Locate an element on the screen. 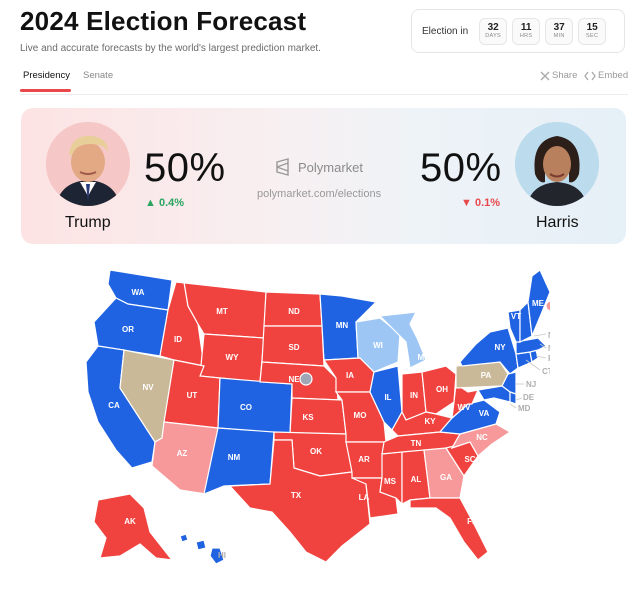  label-ne: NE is located at coordinates (294, 379).